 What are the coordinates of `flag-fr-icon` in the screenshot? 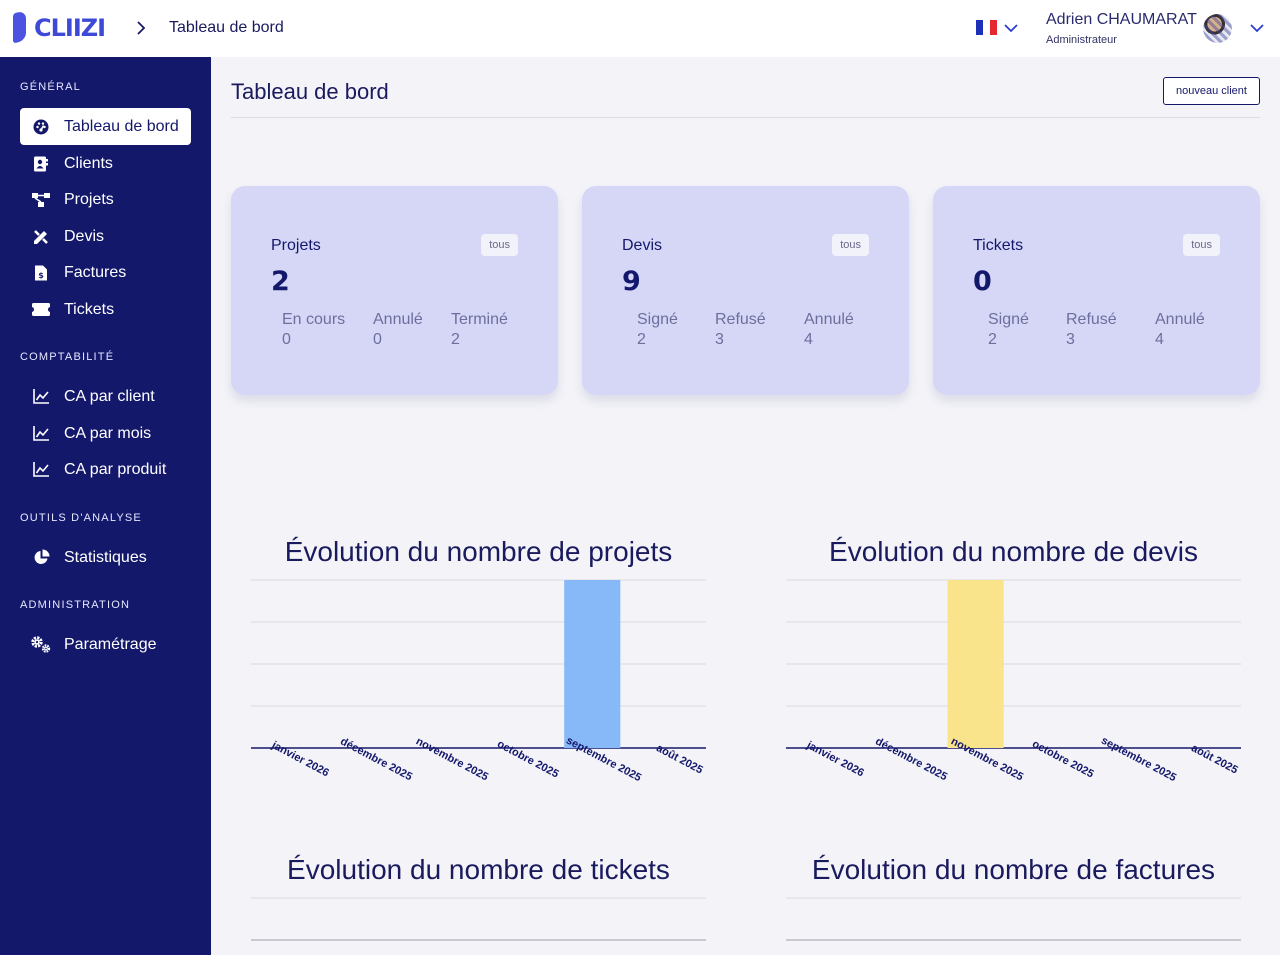 It's located at (986, 27).